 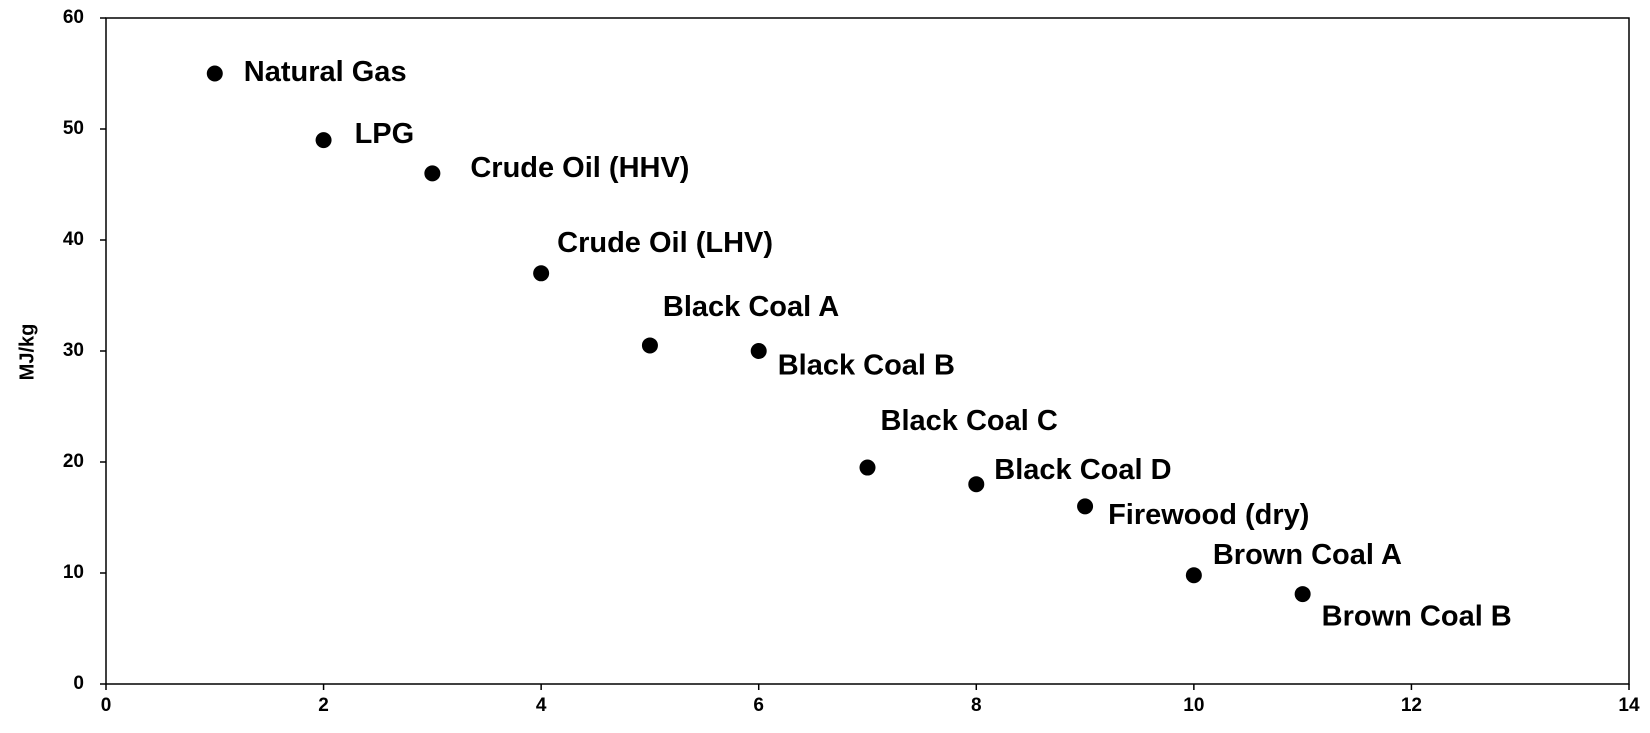 What do you see at coordinates (385, 134) in the screenshot?
I see `point-label: LPG` at bounding box center [385, 134].